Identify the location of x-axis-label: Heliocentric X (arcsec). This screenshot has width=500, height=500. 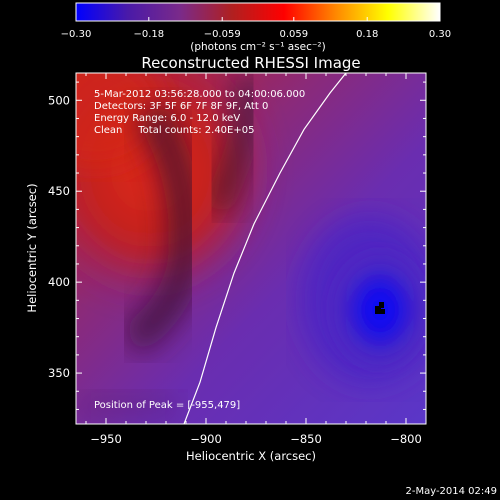
(251, 456).